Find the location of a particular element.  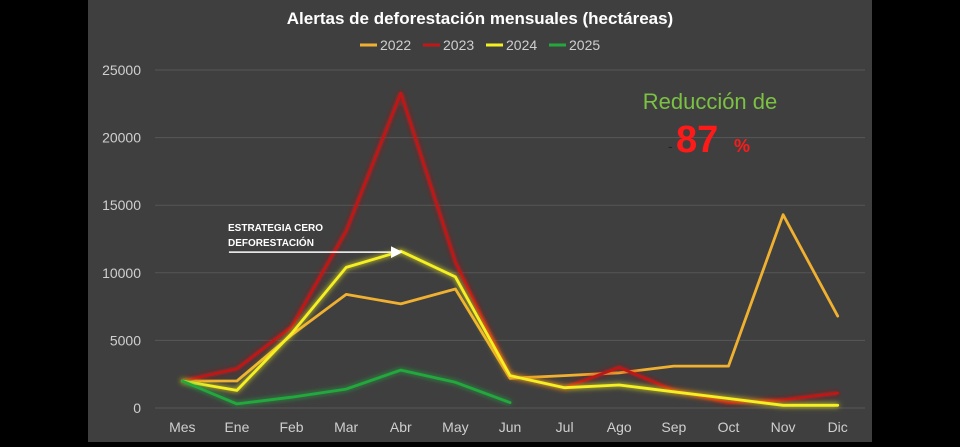

x-tick-label: Oct is located at coordinates (729, 427).